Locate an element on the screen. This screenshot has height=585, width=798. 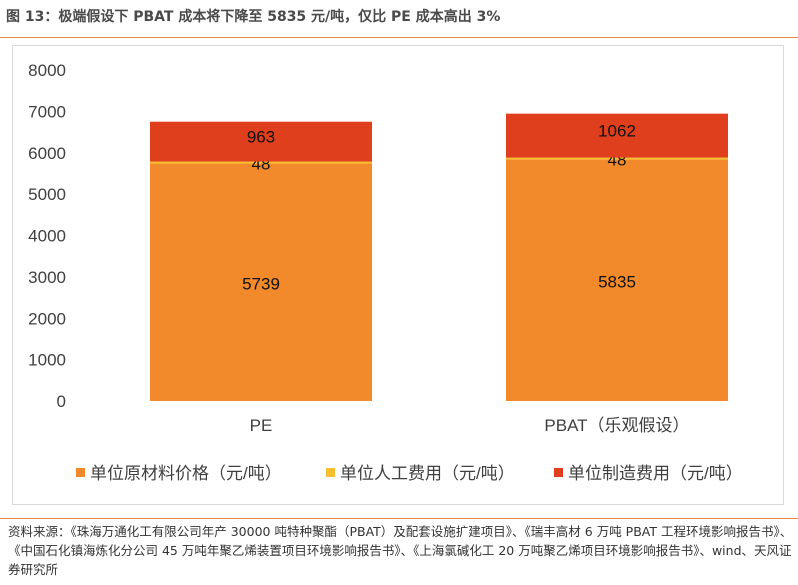
data-label: 1062 is located at coordinates (617, 131).